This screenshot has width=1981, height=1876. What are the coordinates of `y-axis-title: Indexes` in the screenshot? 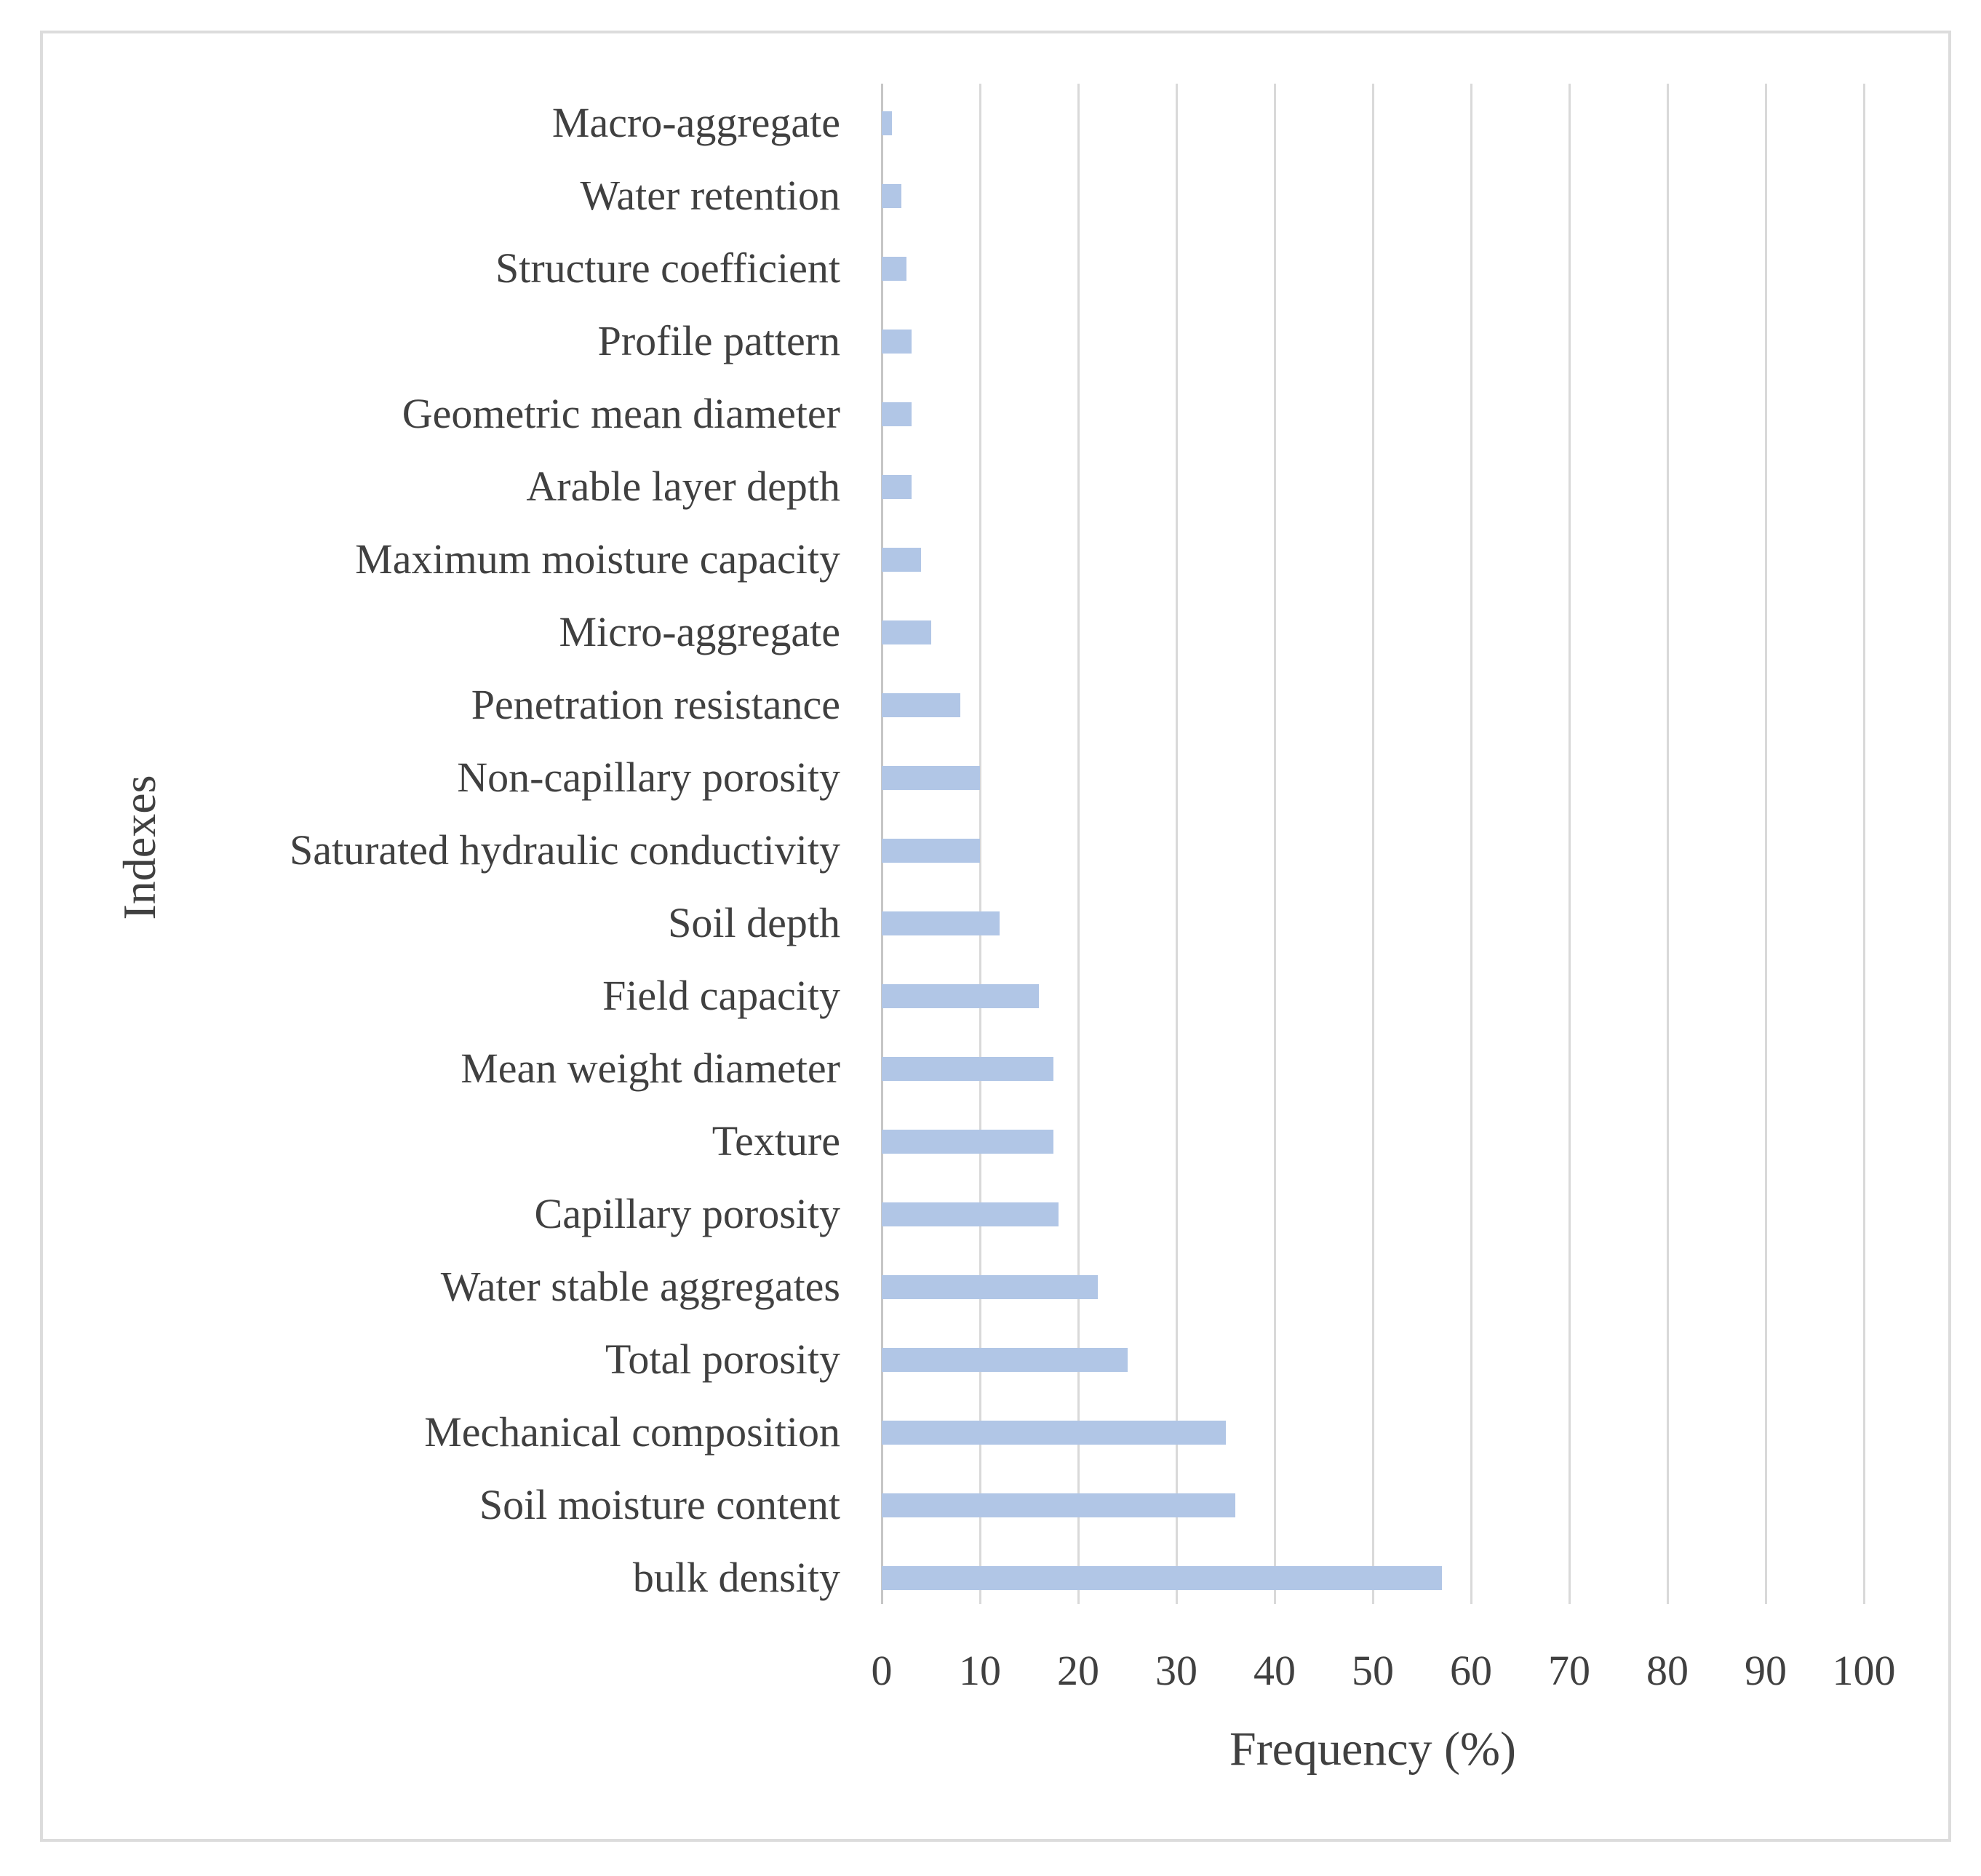 It's located at (139, 848).